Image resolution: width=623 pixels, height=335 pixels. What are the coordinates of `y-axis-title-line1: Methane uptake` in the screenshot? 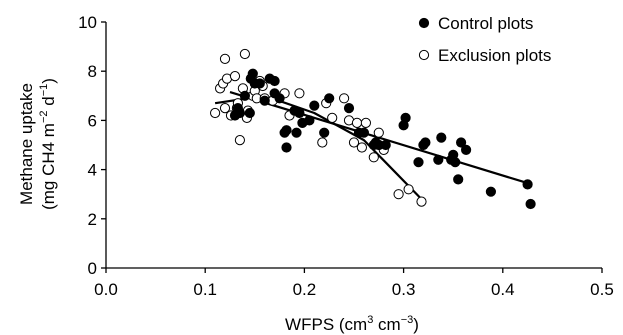 It's located at (26, 144).